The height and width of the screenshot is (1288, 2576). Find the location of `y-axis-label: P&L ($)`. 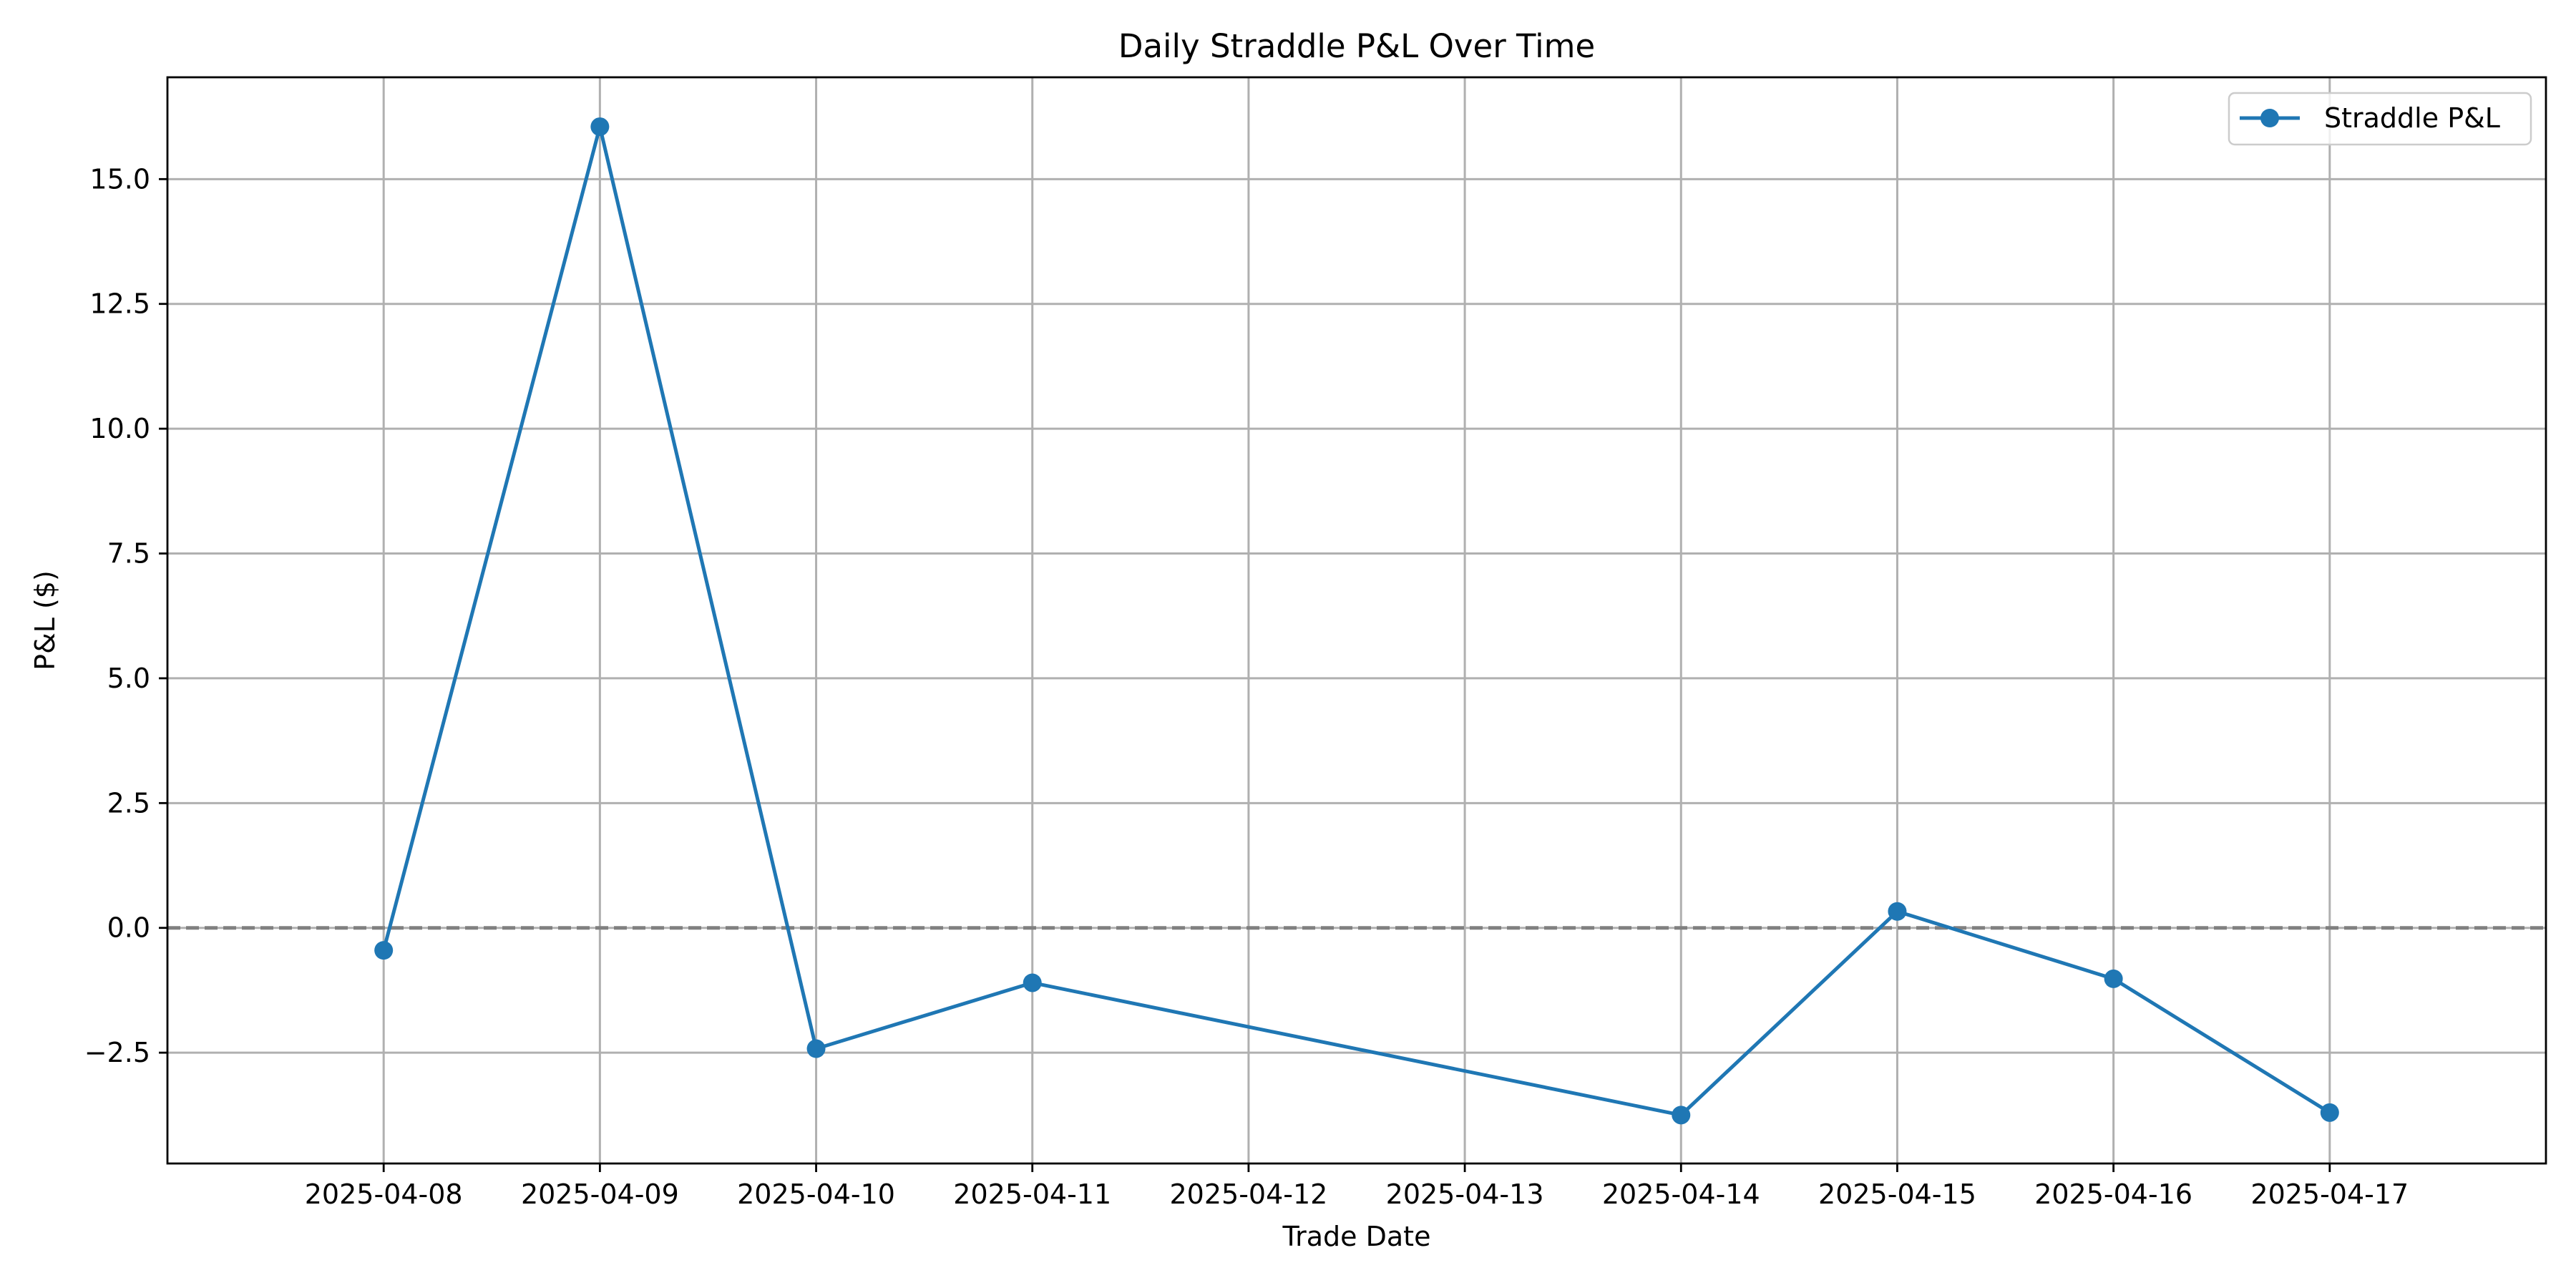

y-axis-label: P&L ($) is located at coordinates (45, 620).